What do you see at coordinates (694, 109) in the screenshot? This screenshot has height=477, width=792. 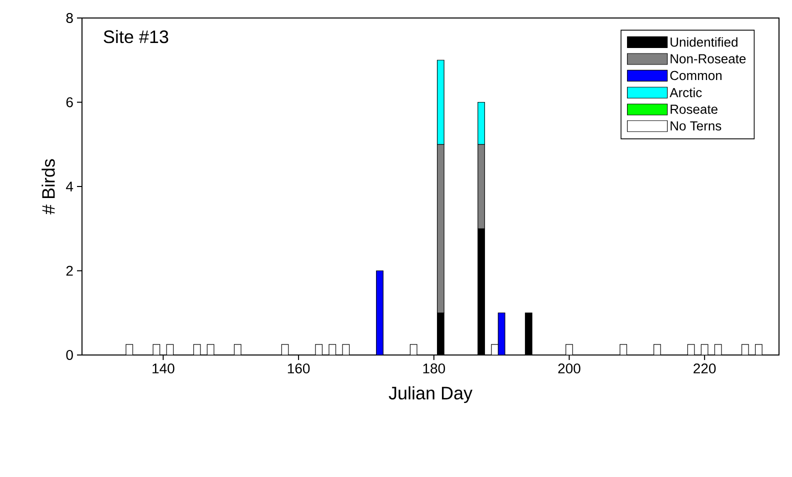 I see `legend-label: Roseate` at bounding box center [694, 109].